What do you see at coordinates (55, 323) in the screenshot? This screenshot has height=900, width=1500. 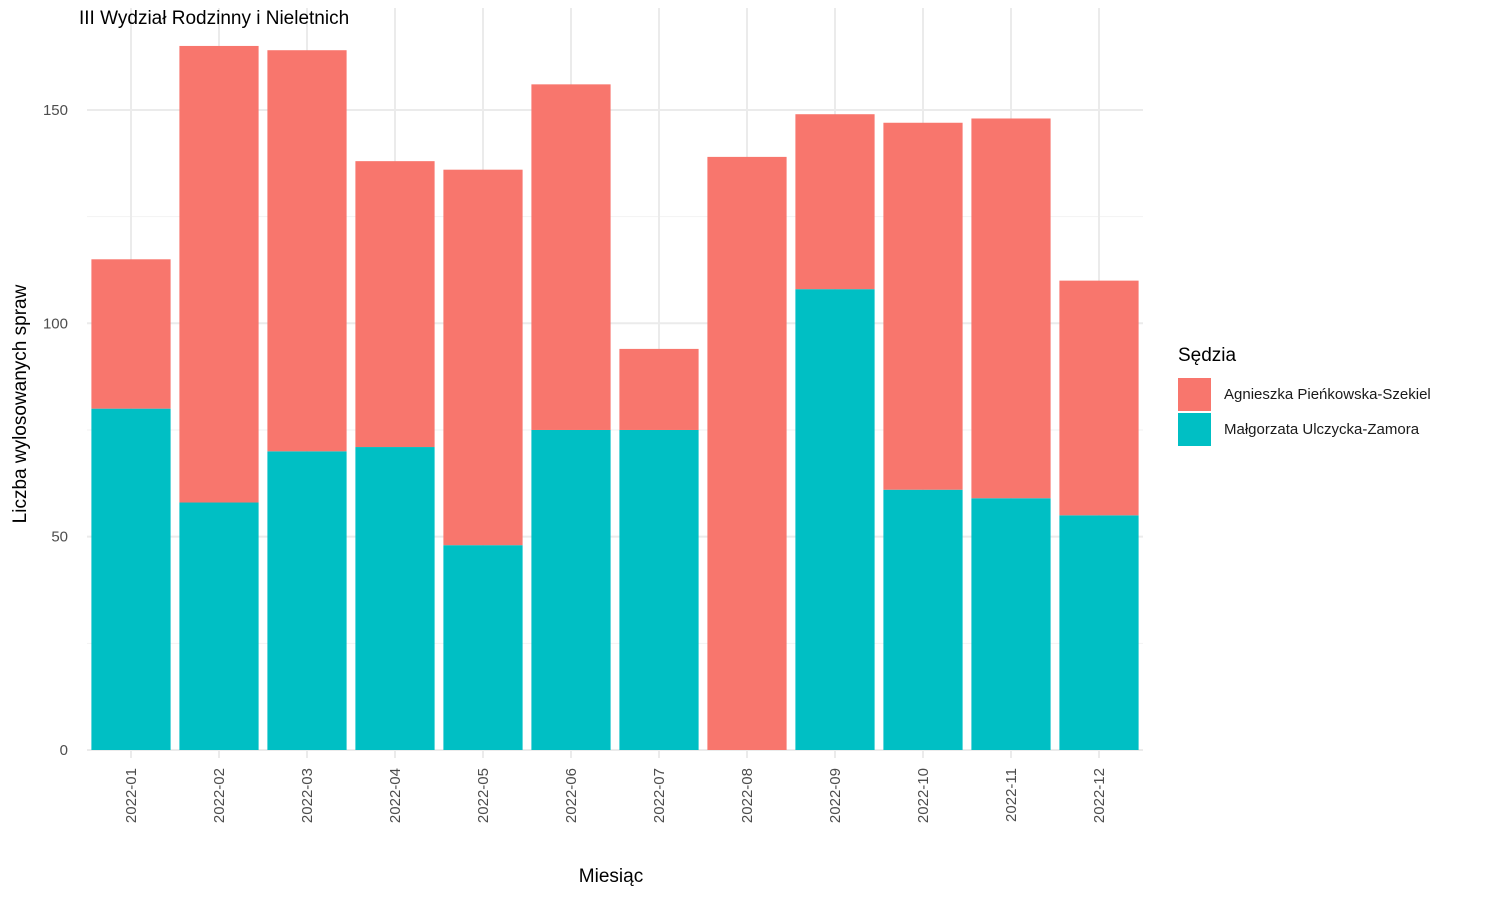 I see `y-tick-label: 100` at bounding box center [55, 323].